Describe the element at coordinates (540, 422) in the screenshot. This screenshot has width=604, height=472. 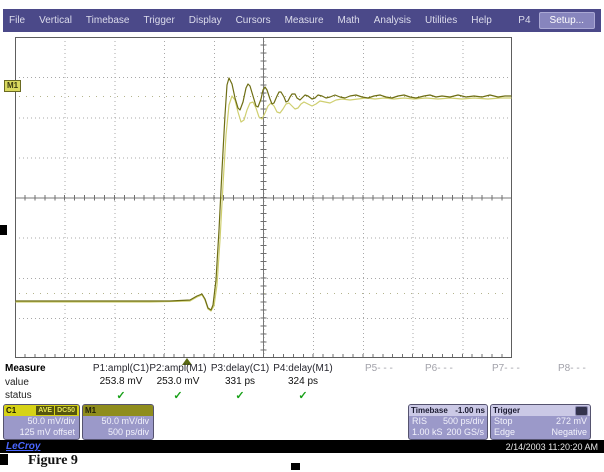
I see `trigger-descriptor-box: Trigger Stop 272 mV Edge Negative` at that location.